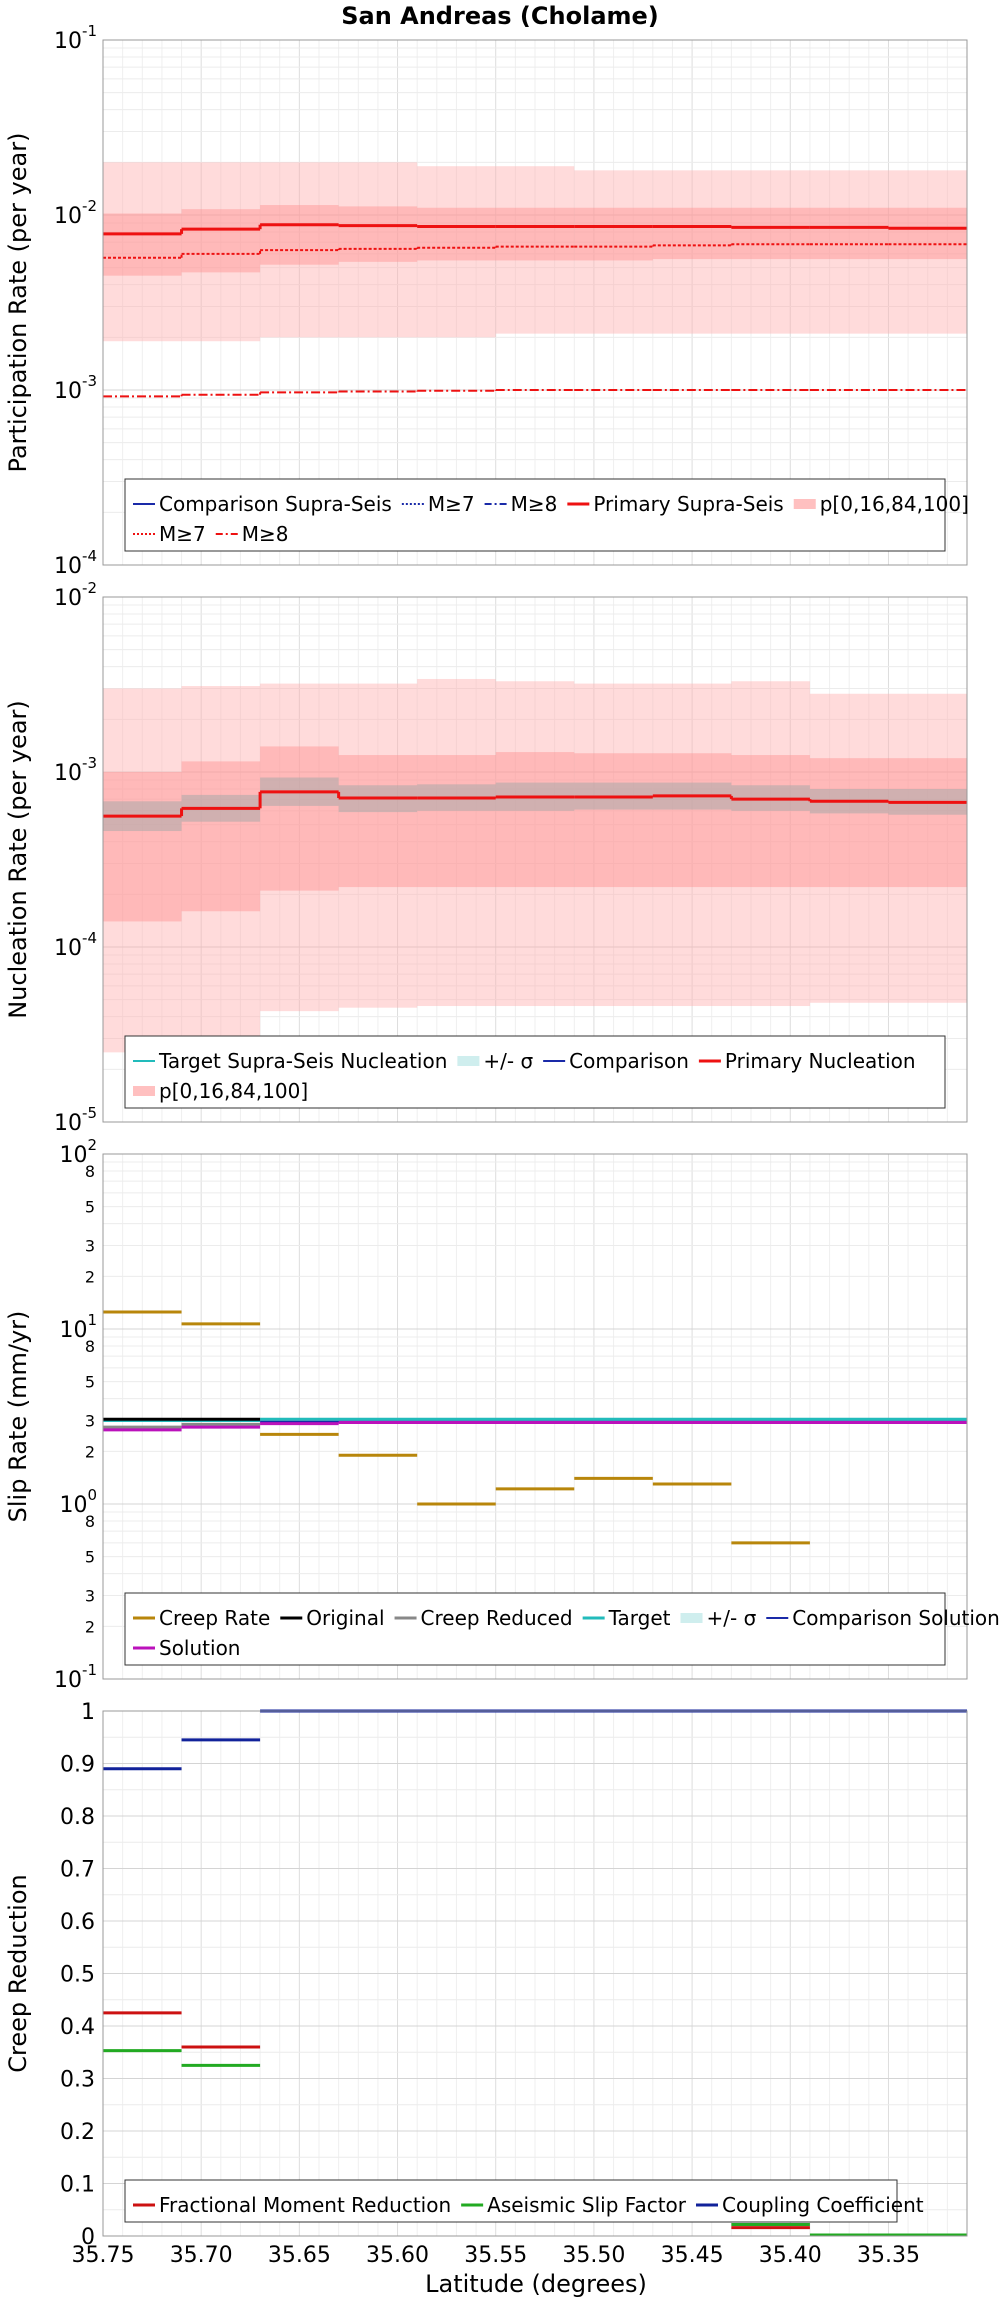 This screenshot has height=2300, width=1000. Describe the element at coordinates (77, 2185) in the screenshot. I see `y-tick-label: 0.1` at that location.